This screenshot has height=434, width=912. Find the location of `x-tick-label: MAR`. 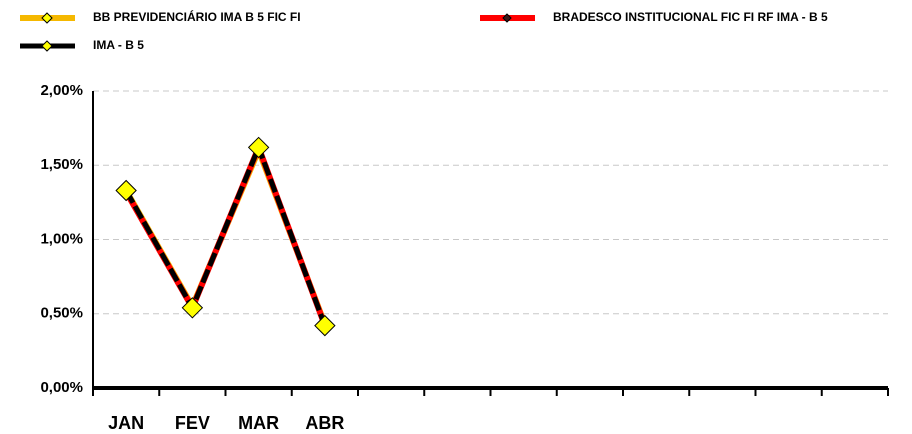

x-tick-label: MAR is located at coordinates (258, 423).